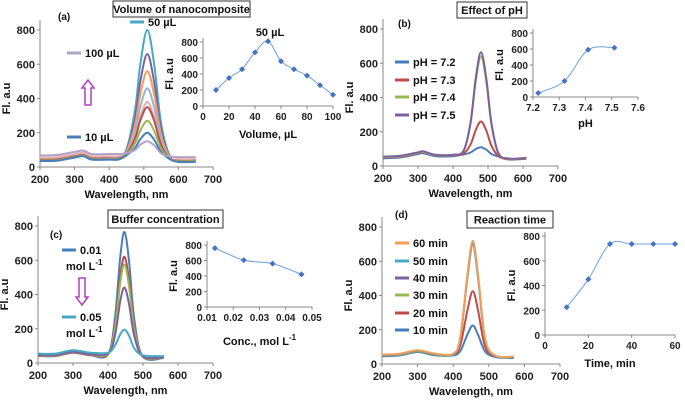  What do you see at coordinates (545, 346) in the screenshot?
I see `x-tick-label: 0` at bounding box center [545, 346].